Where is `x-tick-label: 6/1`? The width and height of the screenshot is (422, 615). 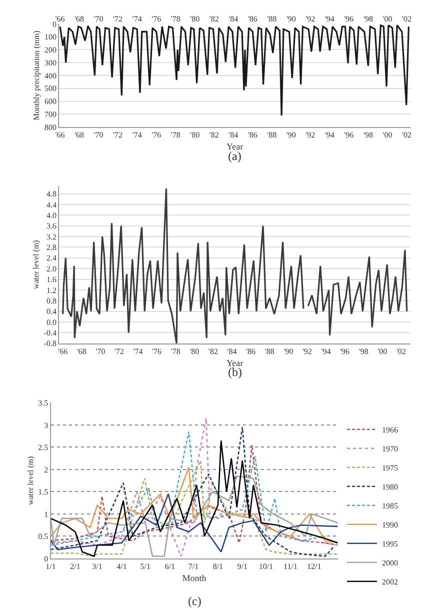 x-tick-label: 6/1 is located at coordinates (169, 567).